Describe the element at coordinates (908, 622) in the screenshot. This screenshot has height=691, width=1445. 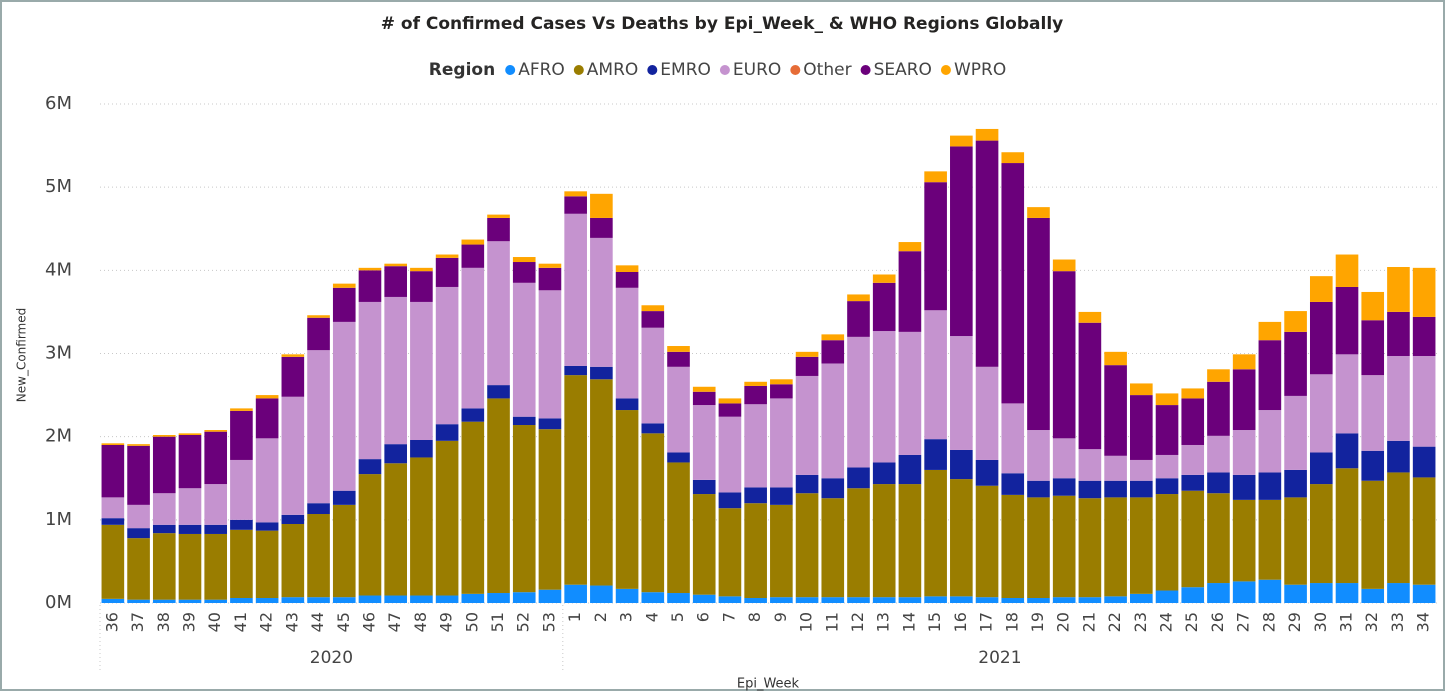
I see `x-tick-label: 14` at that location.